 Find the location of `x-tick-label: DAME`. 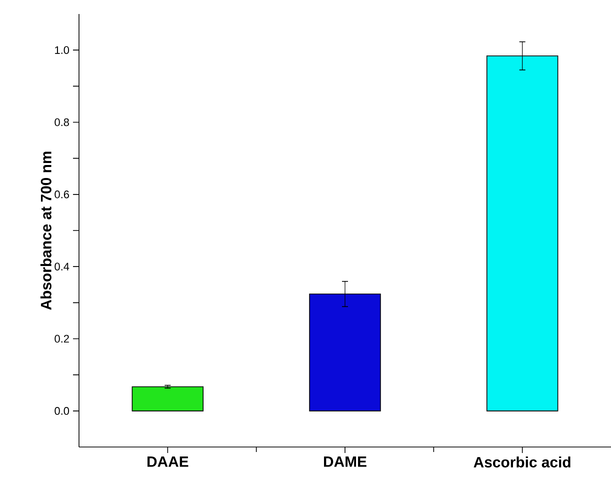

x-tick-label: DAME is located at coordinates (345, 461).